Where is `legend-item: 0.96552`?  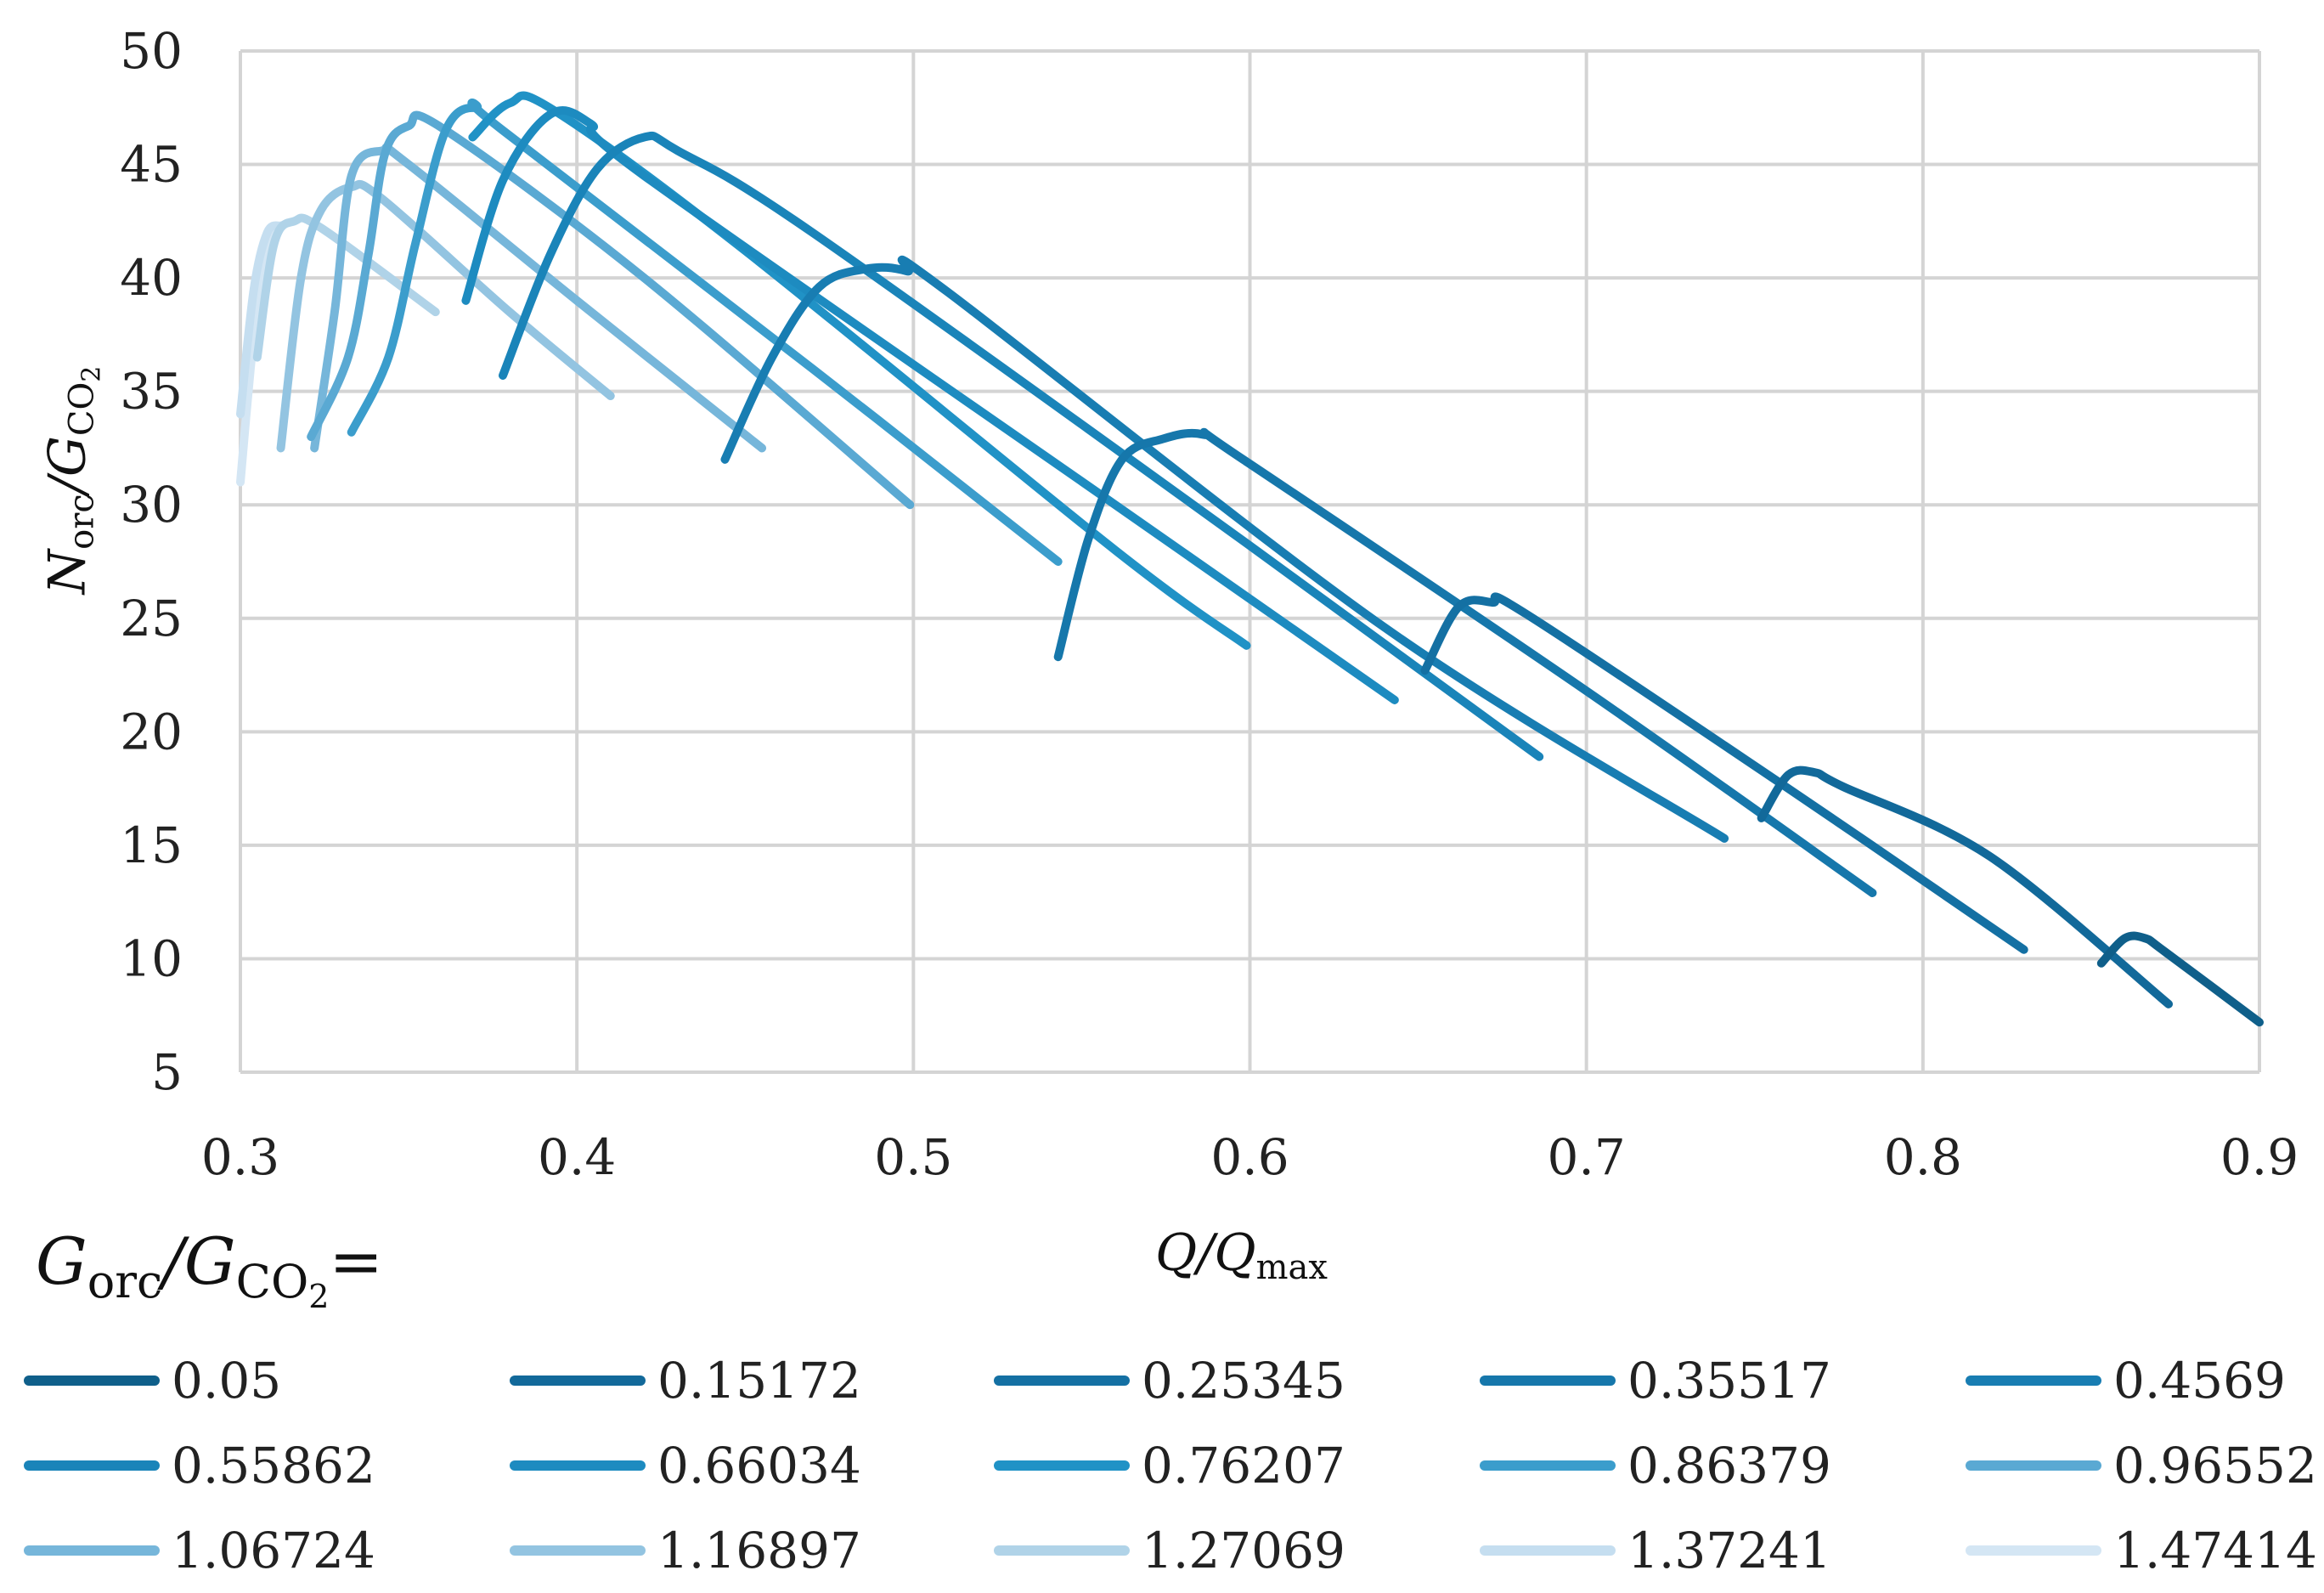 legend-item: 0.96552 is located at coordinates (2142, 1466).